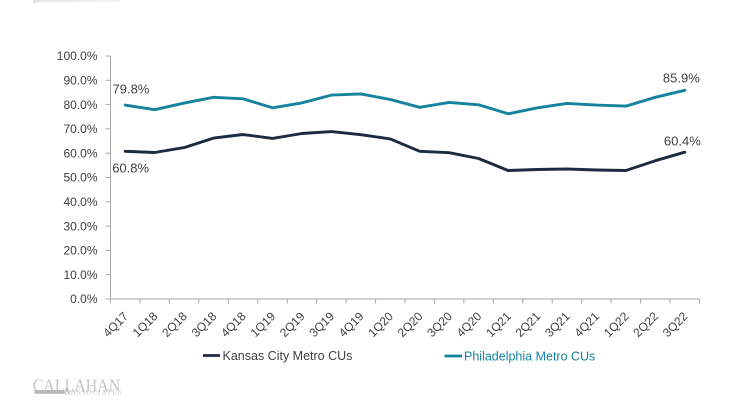 The image size is (750, 407). Describe the element at coordinates (616, 324) in the screenshot. I see `svg-text: 1Q22` at that location.